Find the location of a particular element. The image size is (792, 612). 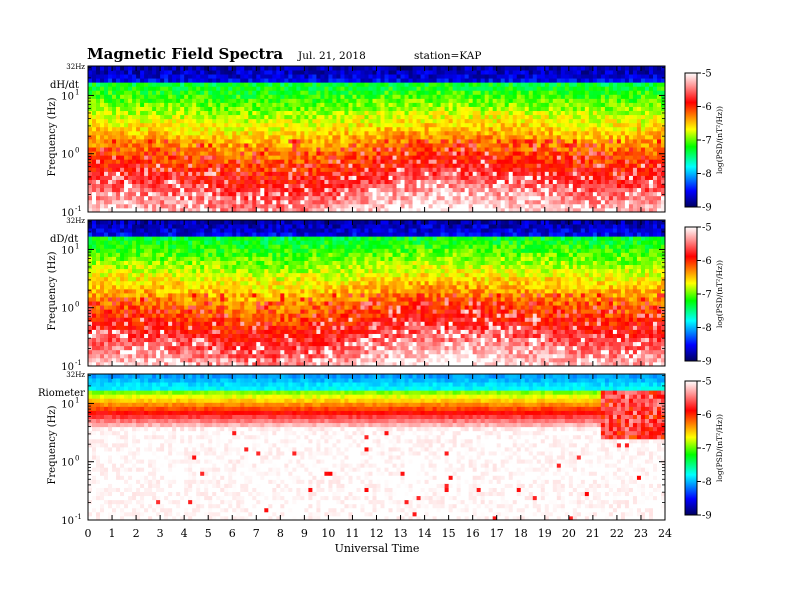

x-tick-label: 1 is located at coordinates (112, 533).